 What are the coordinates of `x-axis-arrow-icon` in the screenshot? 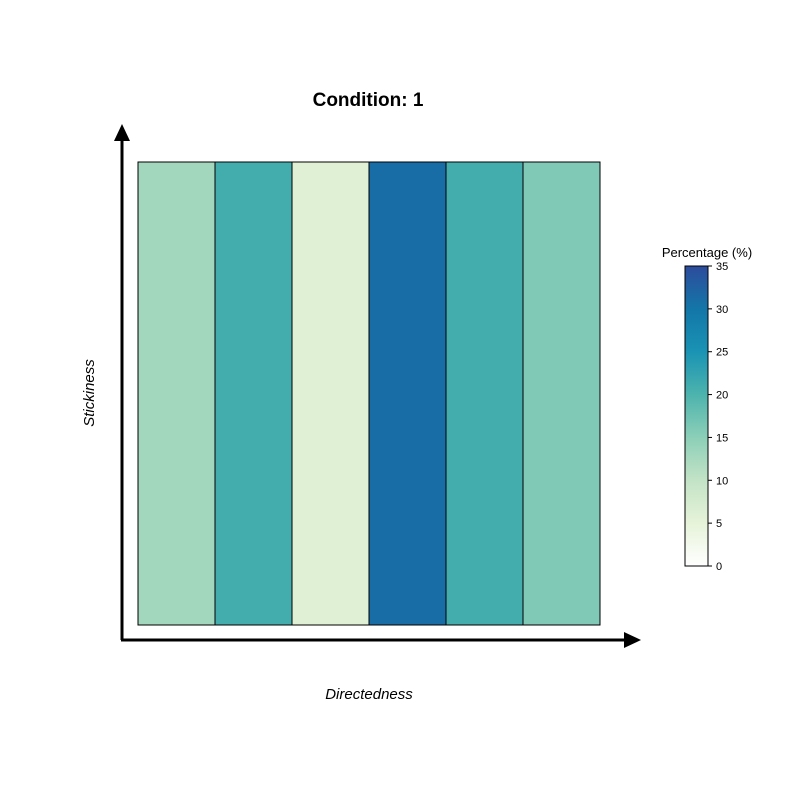 It's located at (632, 640).